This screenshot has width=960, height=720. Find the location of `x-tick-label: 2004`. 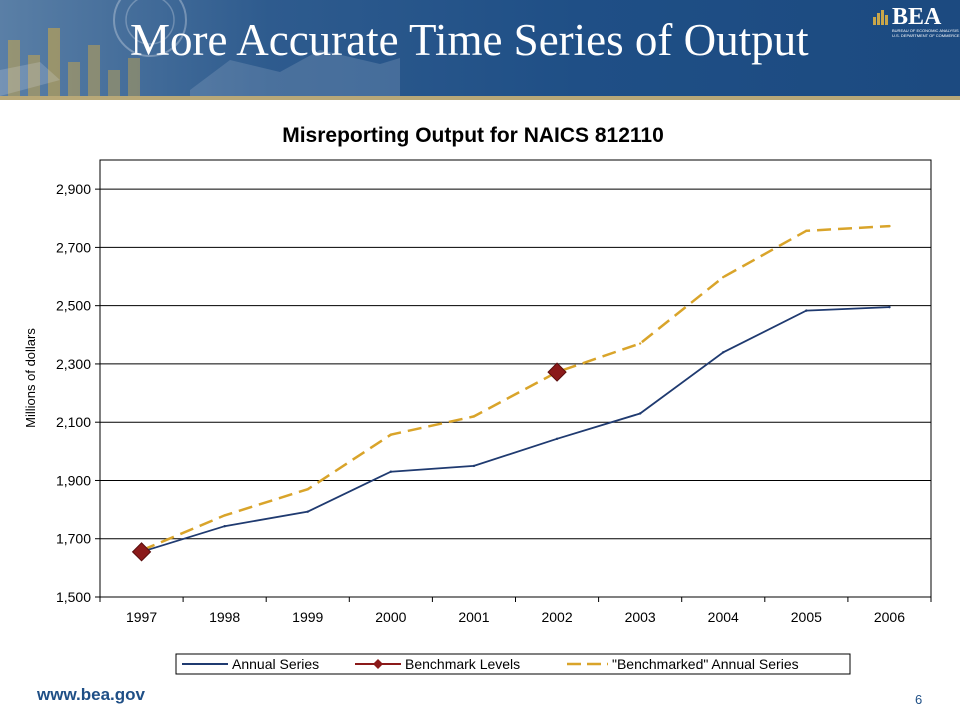

x-tick-label: 2004 is located at coordinates (723, 617).